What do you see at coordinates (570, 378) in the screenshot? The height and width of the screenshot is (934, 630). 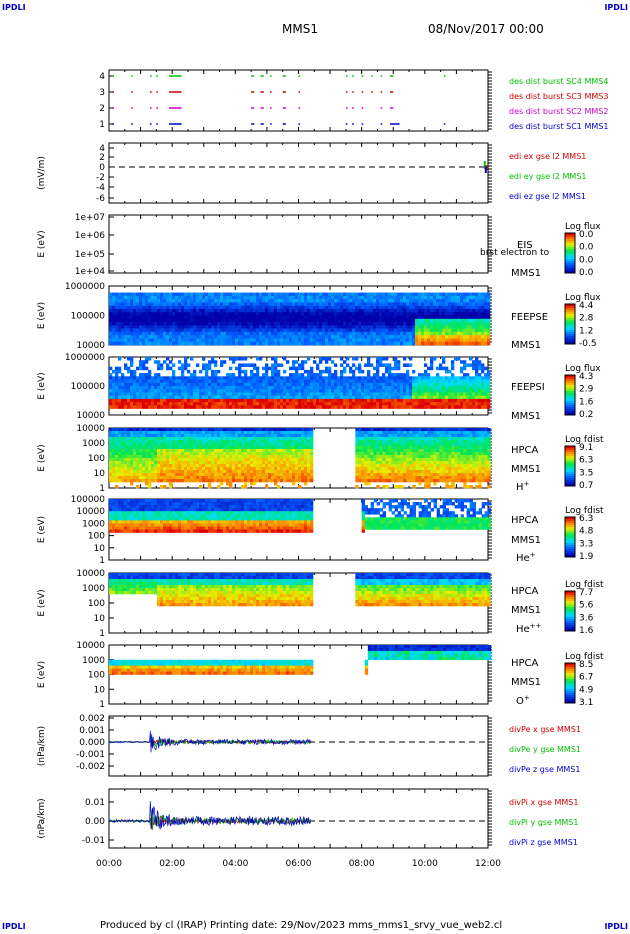 I see `colorbar-swatch` at bounding box center [570, 378].